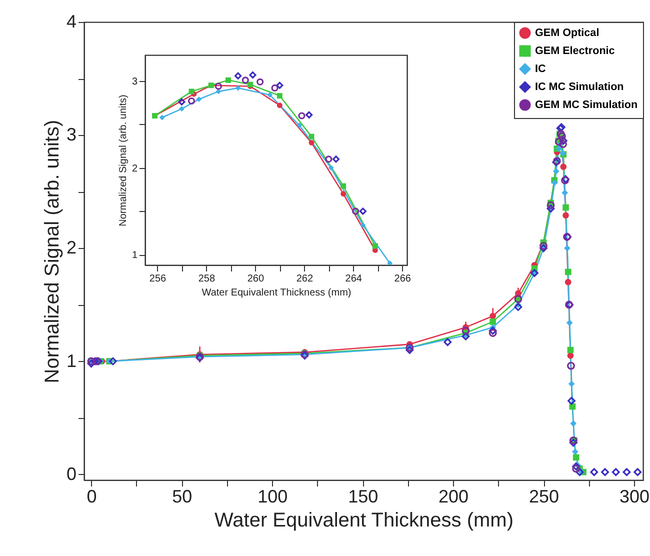 The height and width of the screenshot is (556, 650). Describe the element at coordinates (363, 496) in the screenshot. I see `x-tick-label: 150` at that location.